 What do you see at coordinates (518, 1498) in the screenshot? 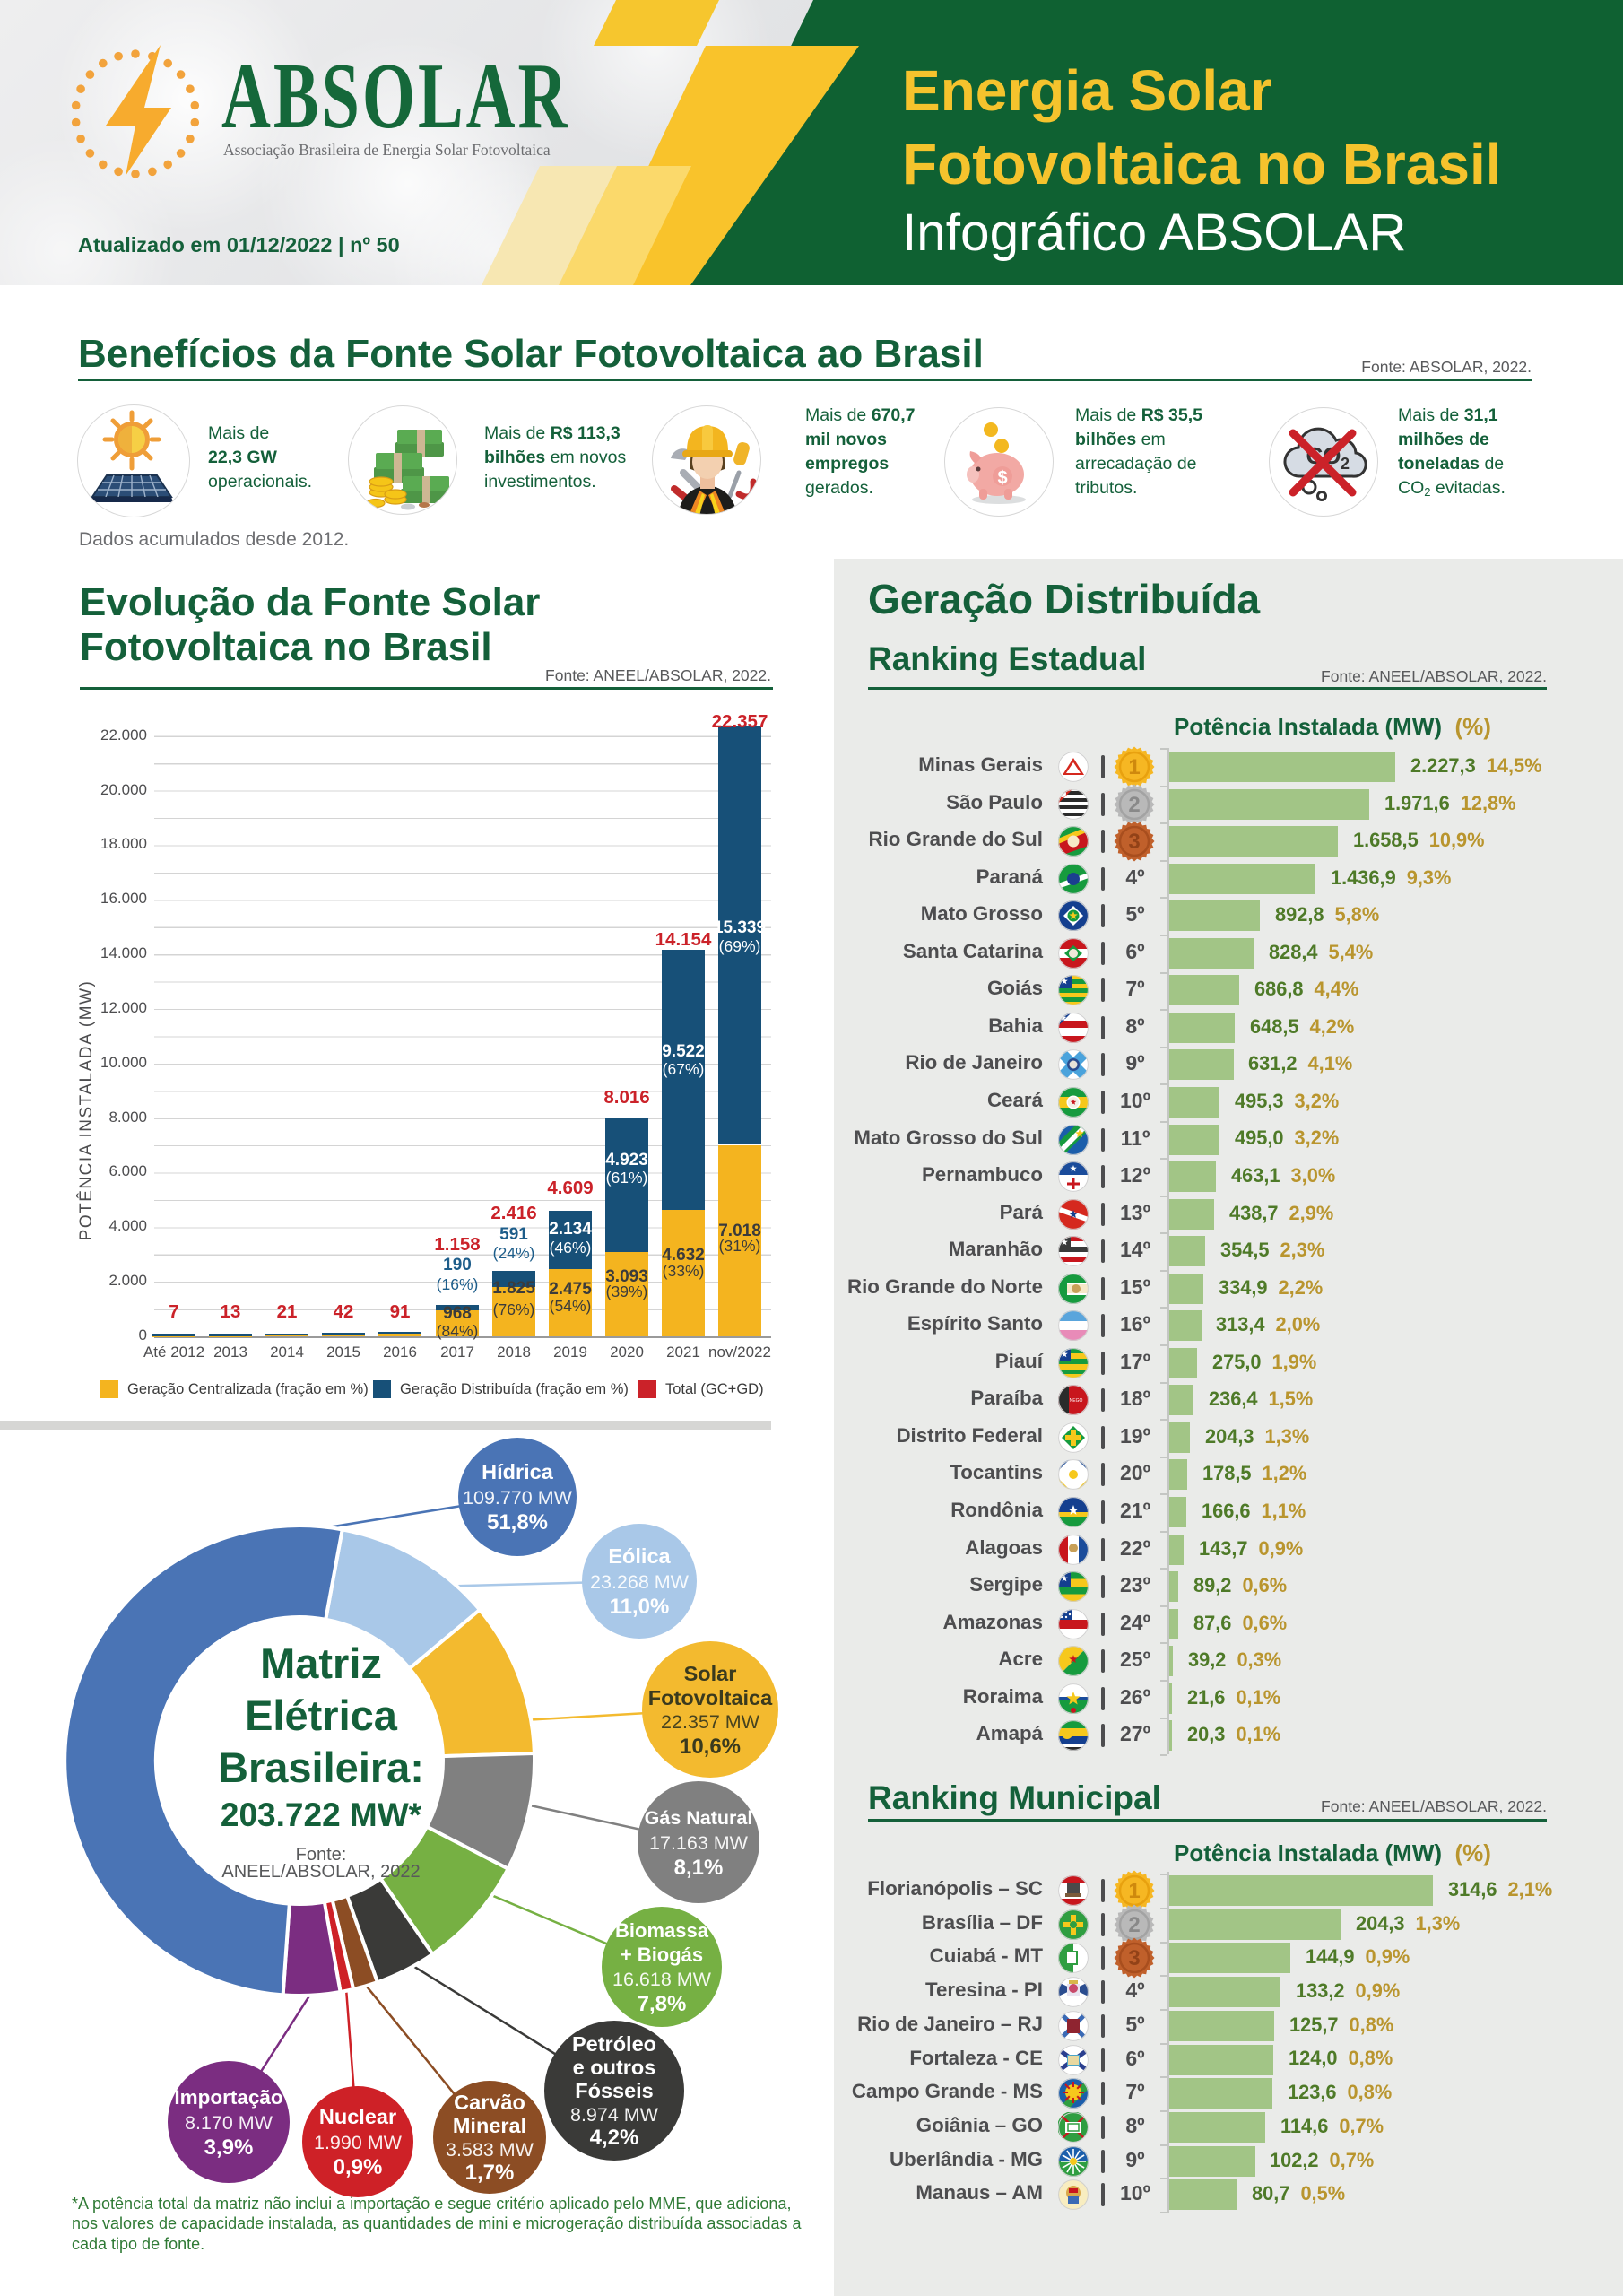
I see `svg-text: 109.770 MW` at bounding box center [518, 1498].